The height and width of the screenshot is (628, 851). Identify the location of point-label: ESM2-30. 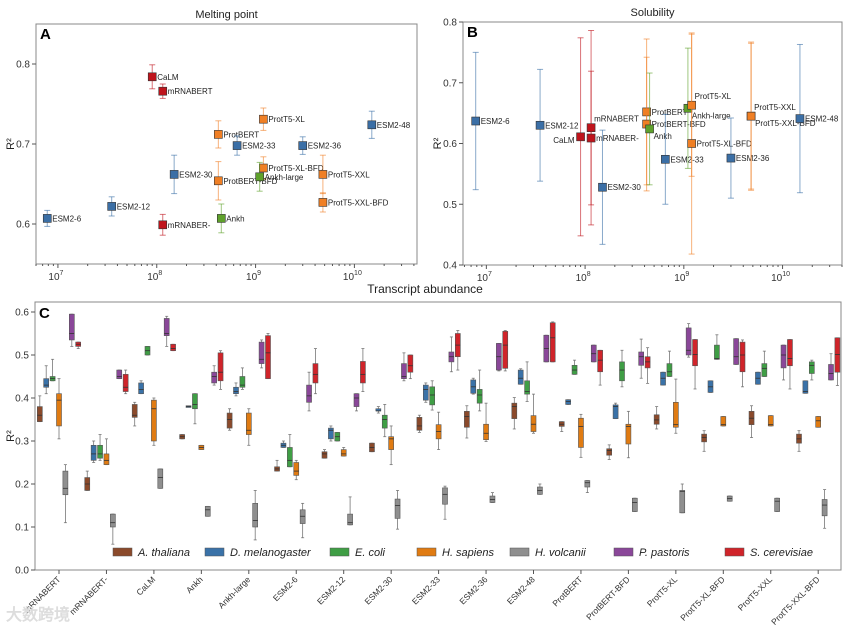
(624, 187).